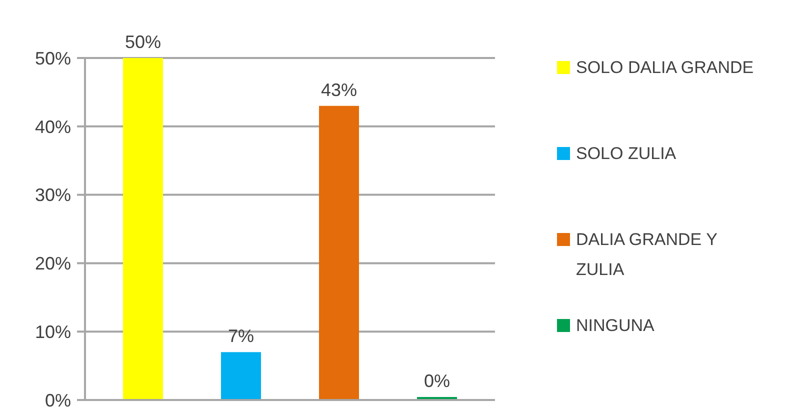  Describe the element at coordinates (339, 90) in the screenshot. I see `data-label: 43%` at that location.